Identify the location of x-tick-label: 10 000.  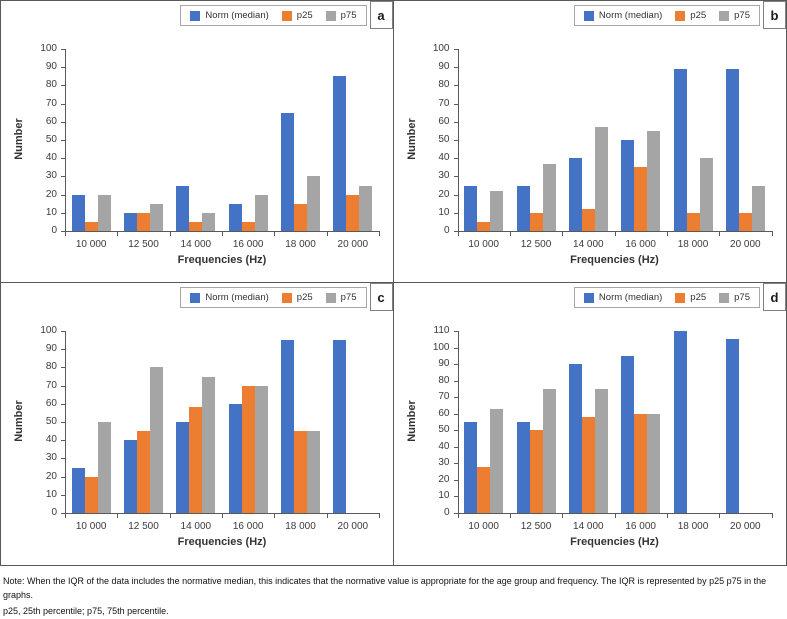
(483, 526).